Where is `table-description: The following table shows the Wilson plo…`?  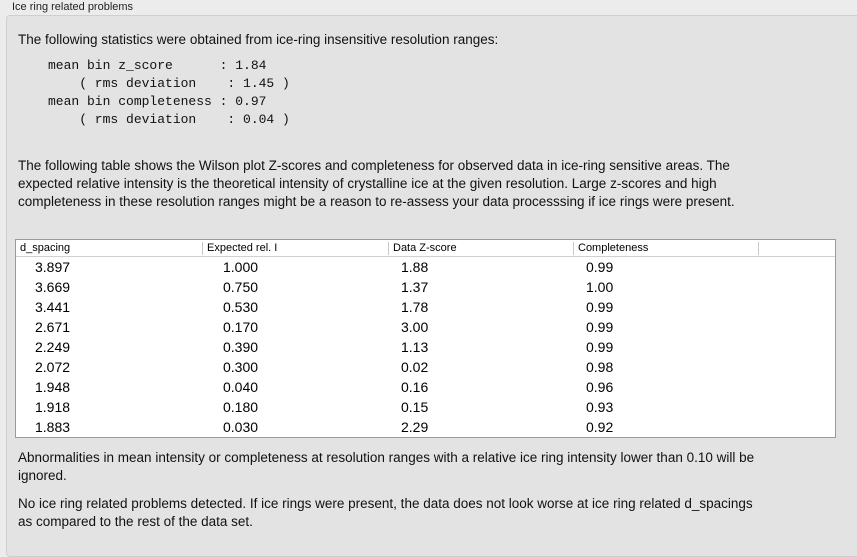 table-description: The following table shows the Wilson plo… is located at coordinates (376, 183).